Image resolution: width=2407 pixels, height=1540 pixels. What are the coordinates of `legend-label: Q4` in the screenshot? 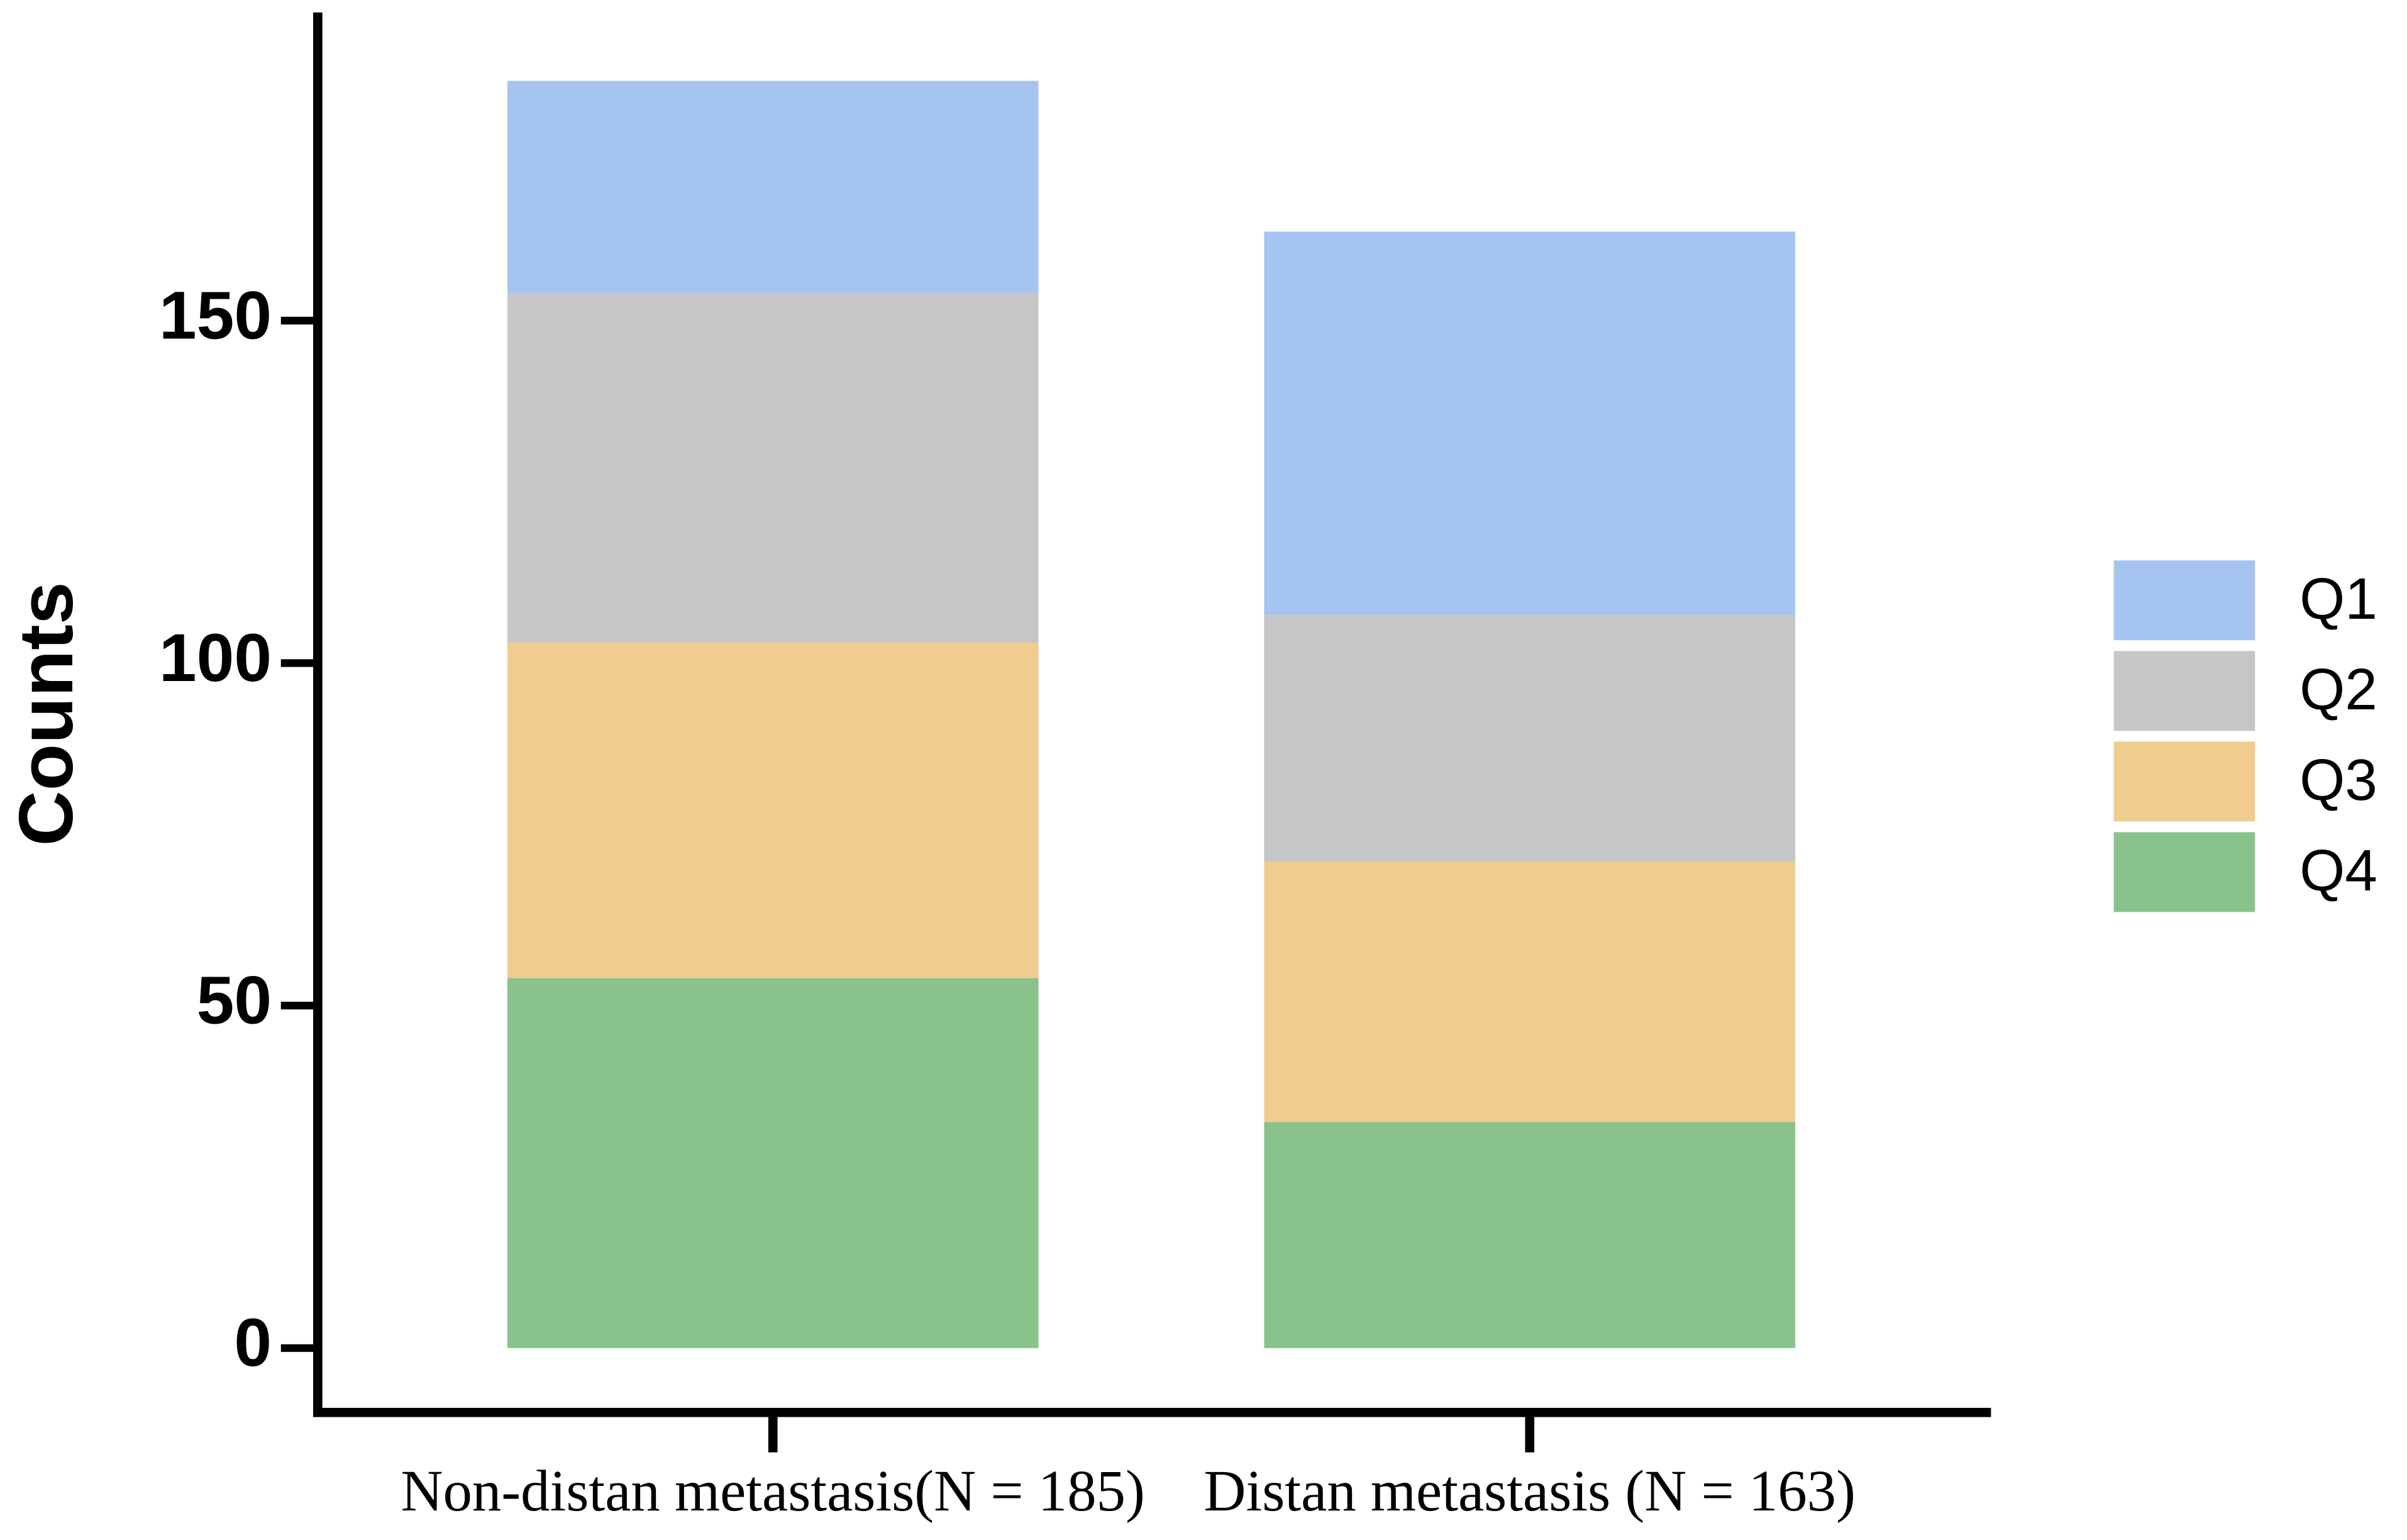 It's located at (2338, 870).